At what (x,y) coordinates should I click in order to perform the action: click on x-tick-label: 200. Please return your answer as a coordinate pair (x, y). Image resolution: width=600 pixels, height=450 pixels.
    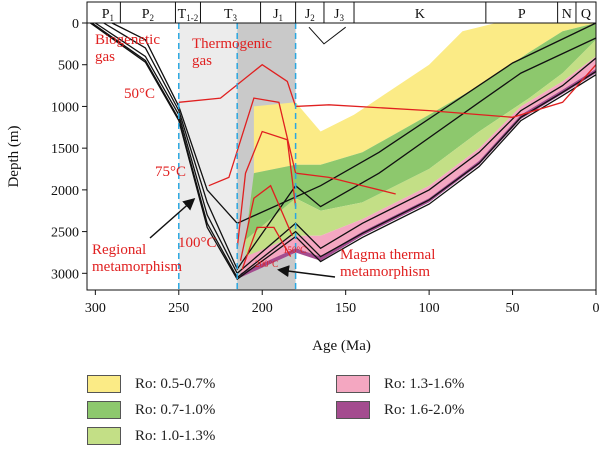
    Looking at the image, I should click on (262, 308).